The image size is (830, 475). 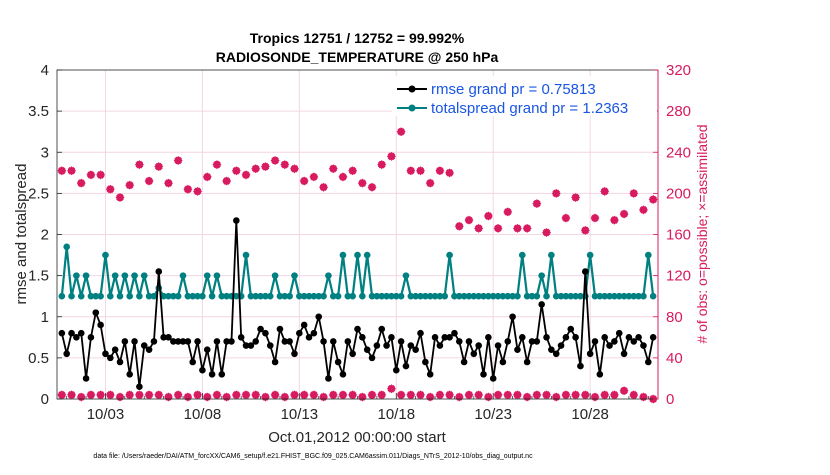 What do you see at coordinates (590, 414) in the screenshot?
I see `x-tick-label: 10/28` at bounding box center [590, 414].